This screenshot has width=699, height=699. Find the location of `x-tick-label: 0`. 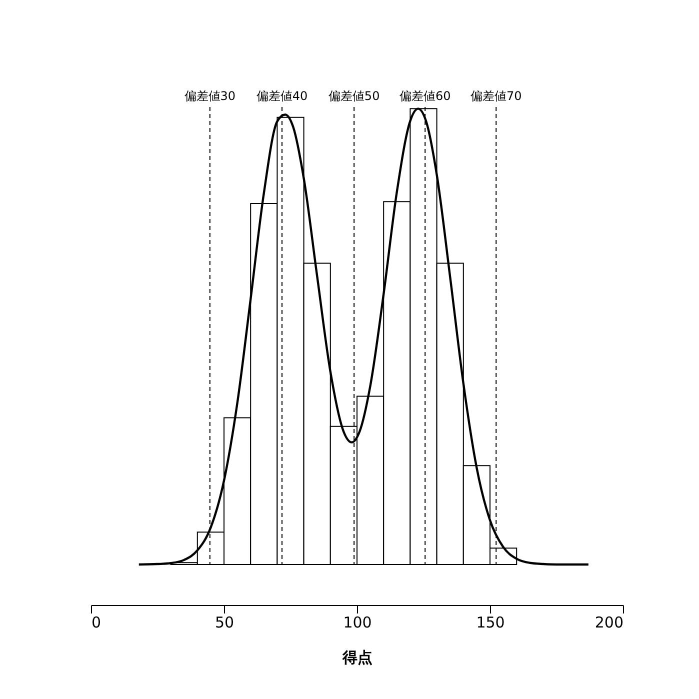

x-tick-label: 0 is located at coordinates (97, 623).